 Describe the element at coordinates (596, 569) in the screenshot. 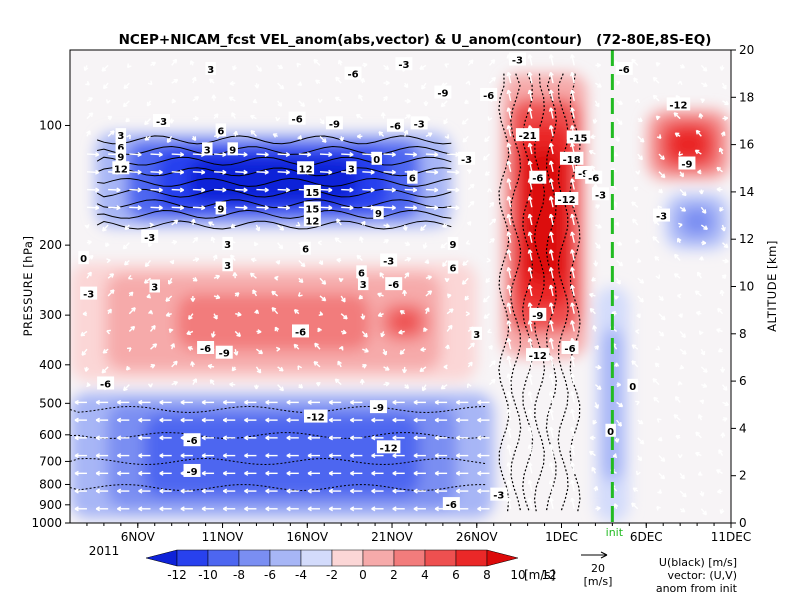

I see `vector-reference: 20 [m/s]` at that location.